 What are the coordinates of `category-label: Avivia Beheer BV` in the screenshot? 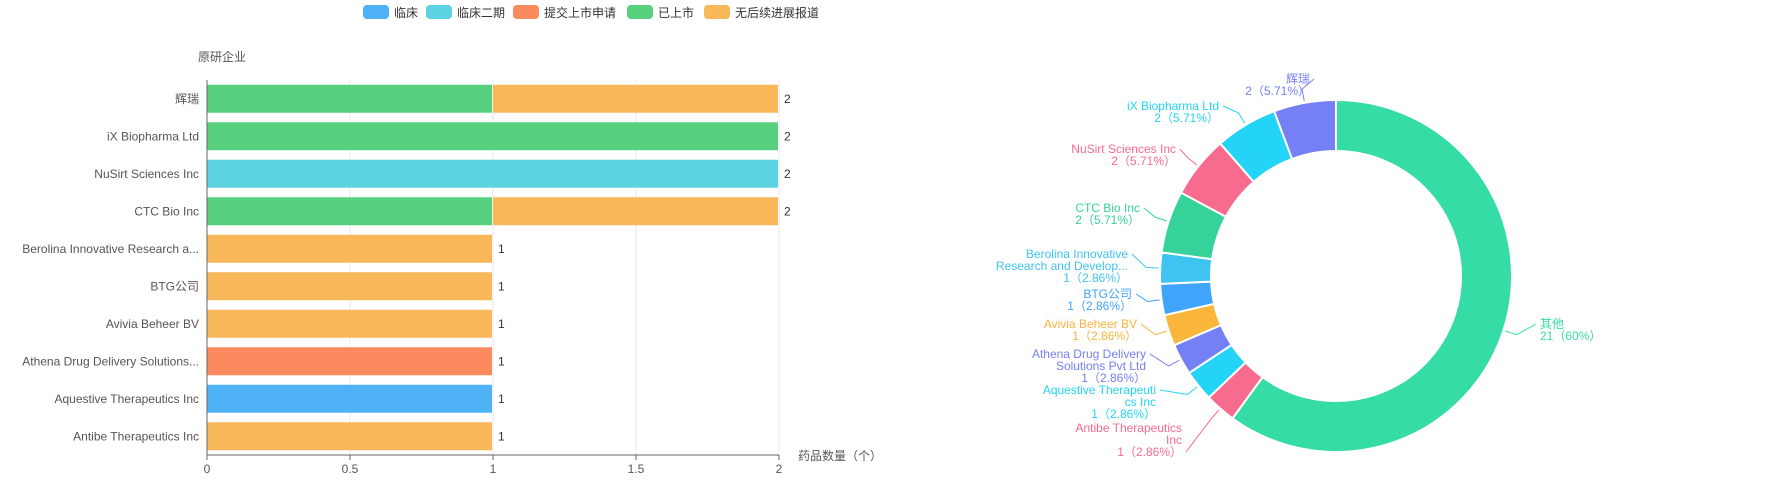 It's located at (152, 324).